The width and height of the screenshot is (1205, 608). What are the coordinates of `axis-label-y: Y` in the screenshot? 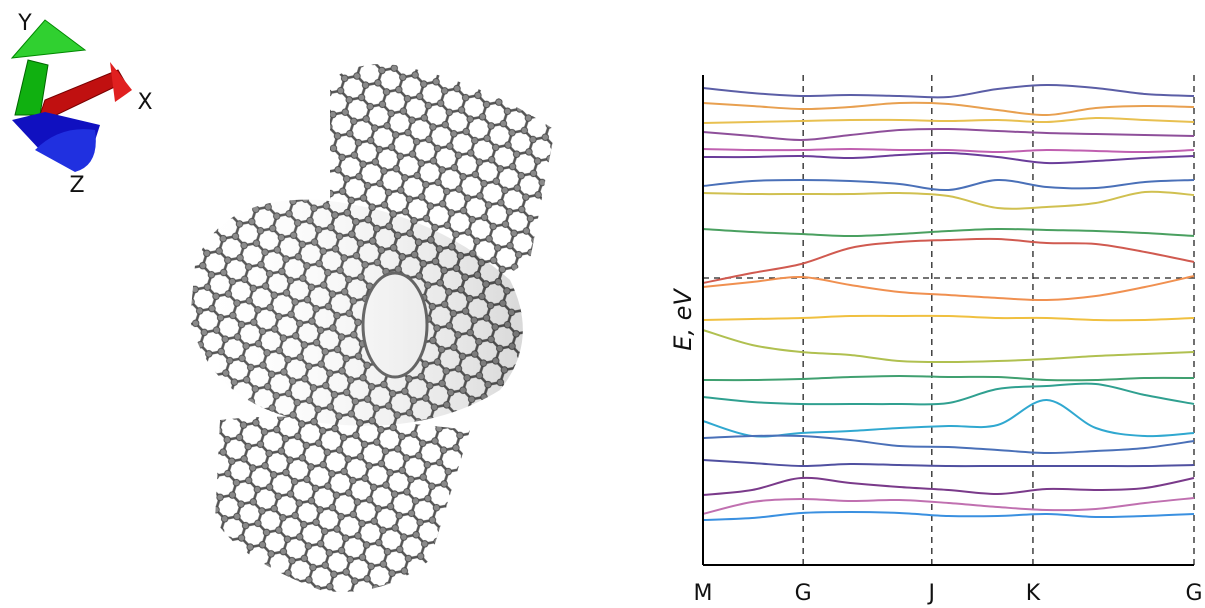 It's located at (24, 23).